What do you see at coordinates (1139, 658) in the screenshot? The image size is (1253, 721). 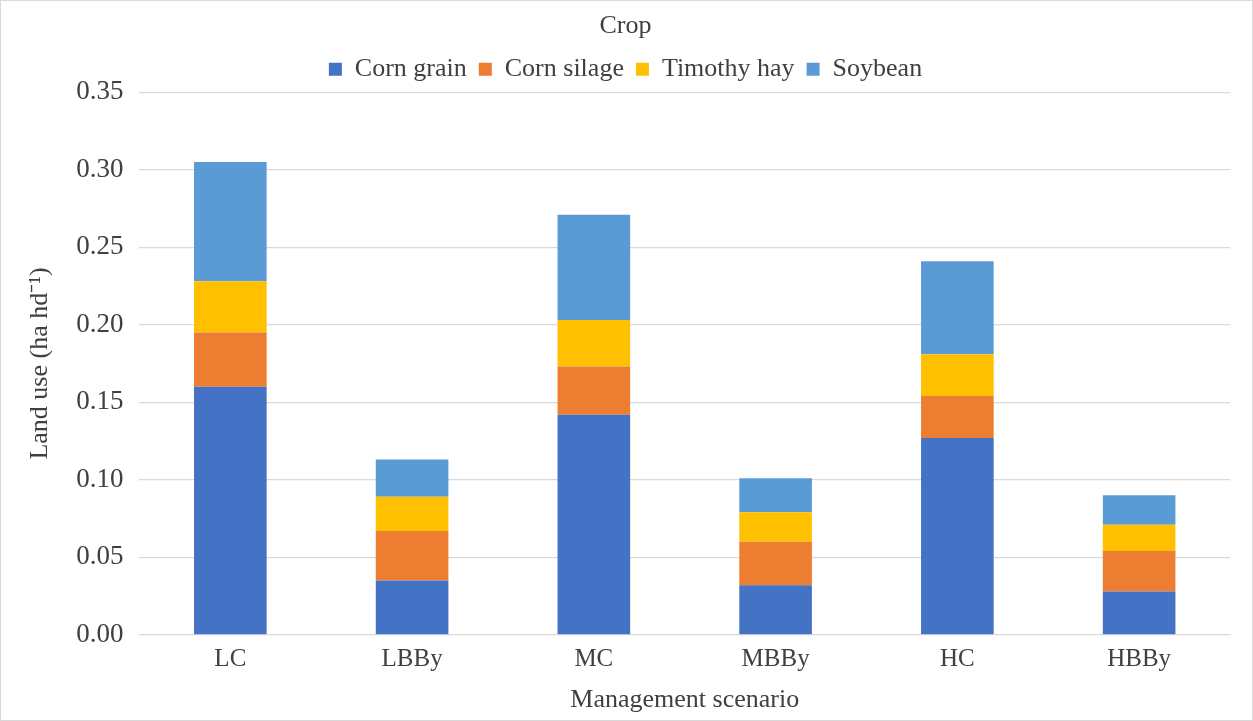 I see `x-tick-label: HBBy` at bounding box center [1139, 658].